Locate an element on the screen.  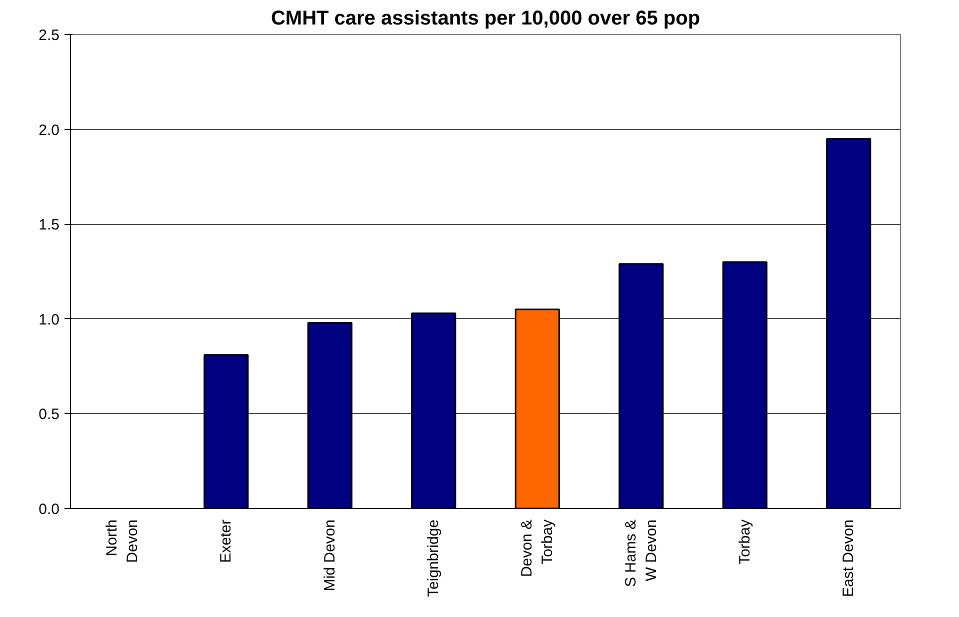
x-tick-label: Mid Devon is located at coordinates (329, 555).